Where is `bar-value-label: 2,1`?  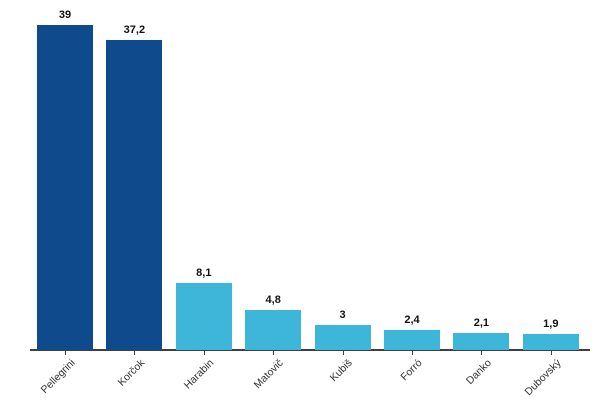
bar-value-label: 2,1 is located at coordinates (481, 322).